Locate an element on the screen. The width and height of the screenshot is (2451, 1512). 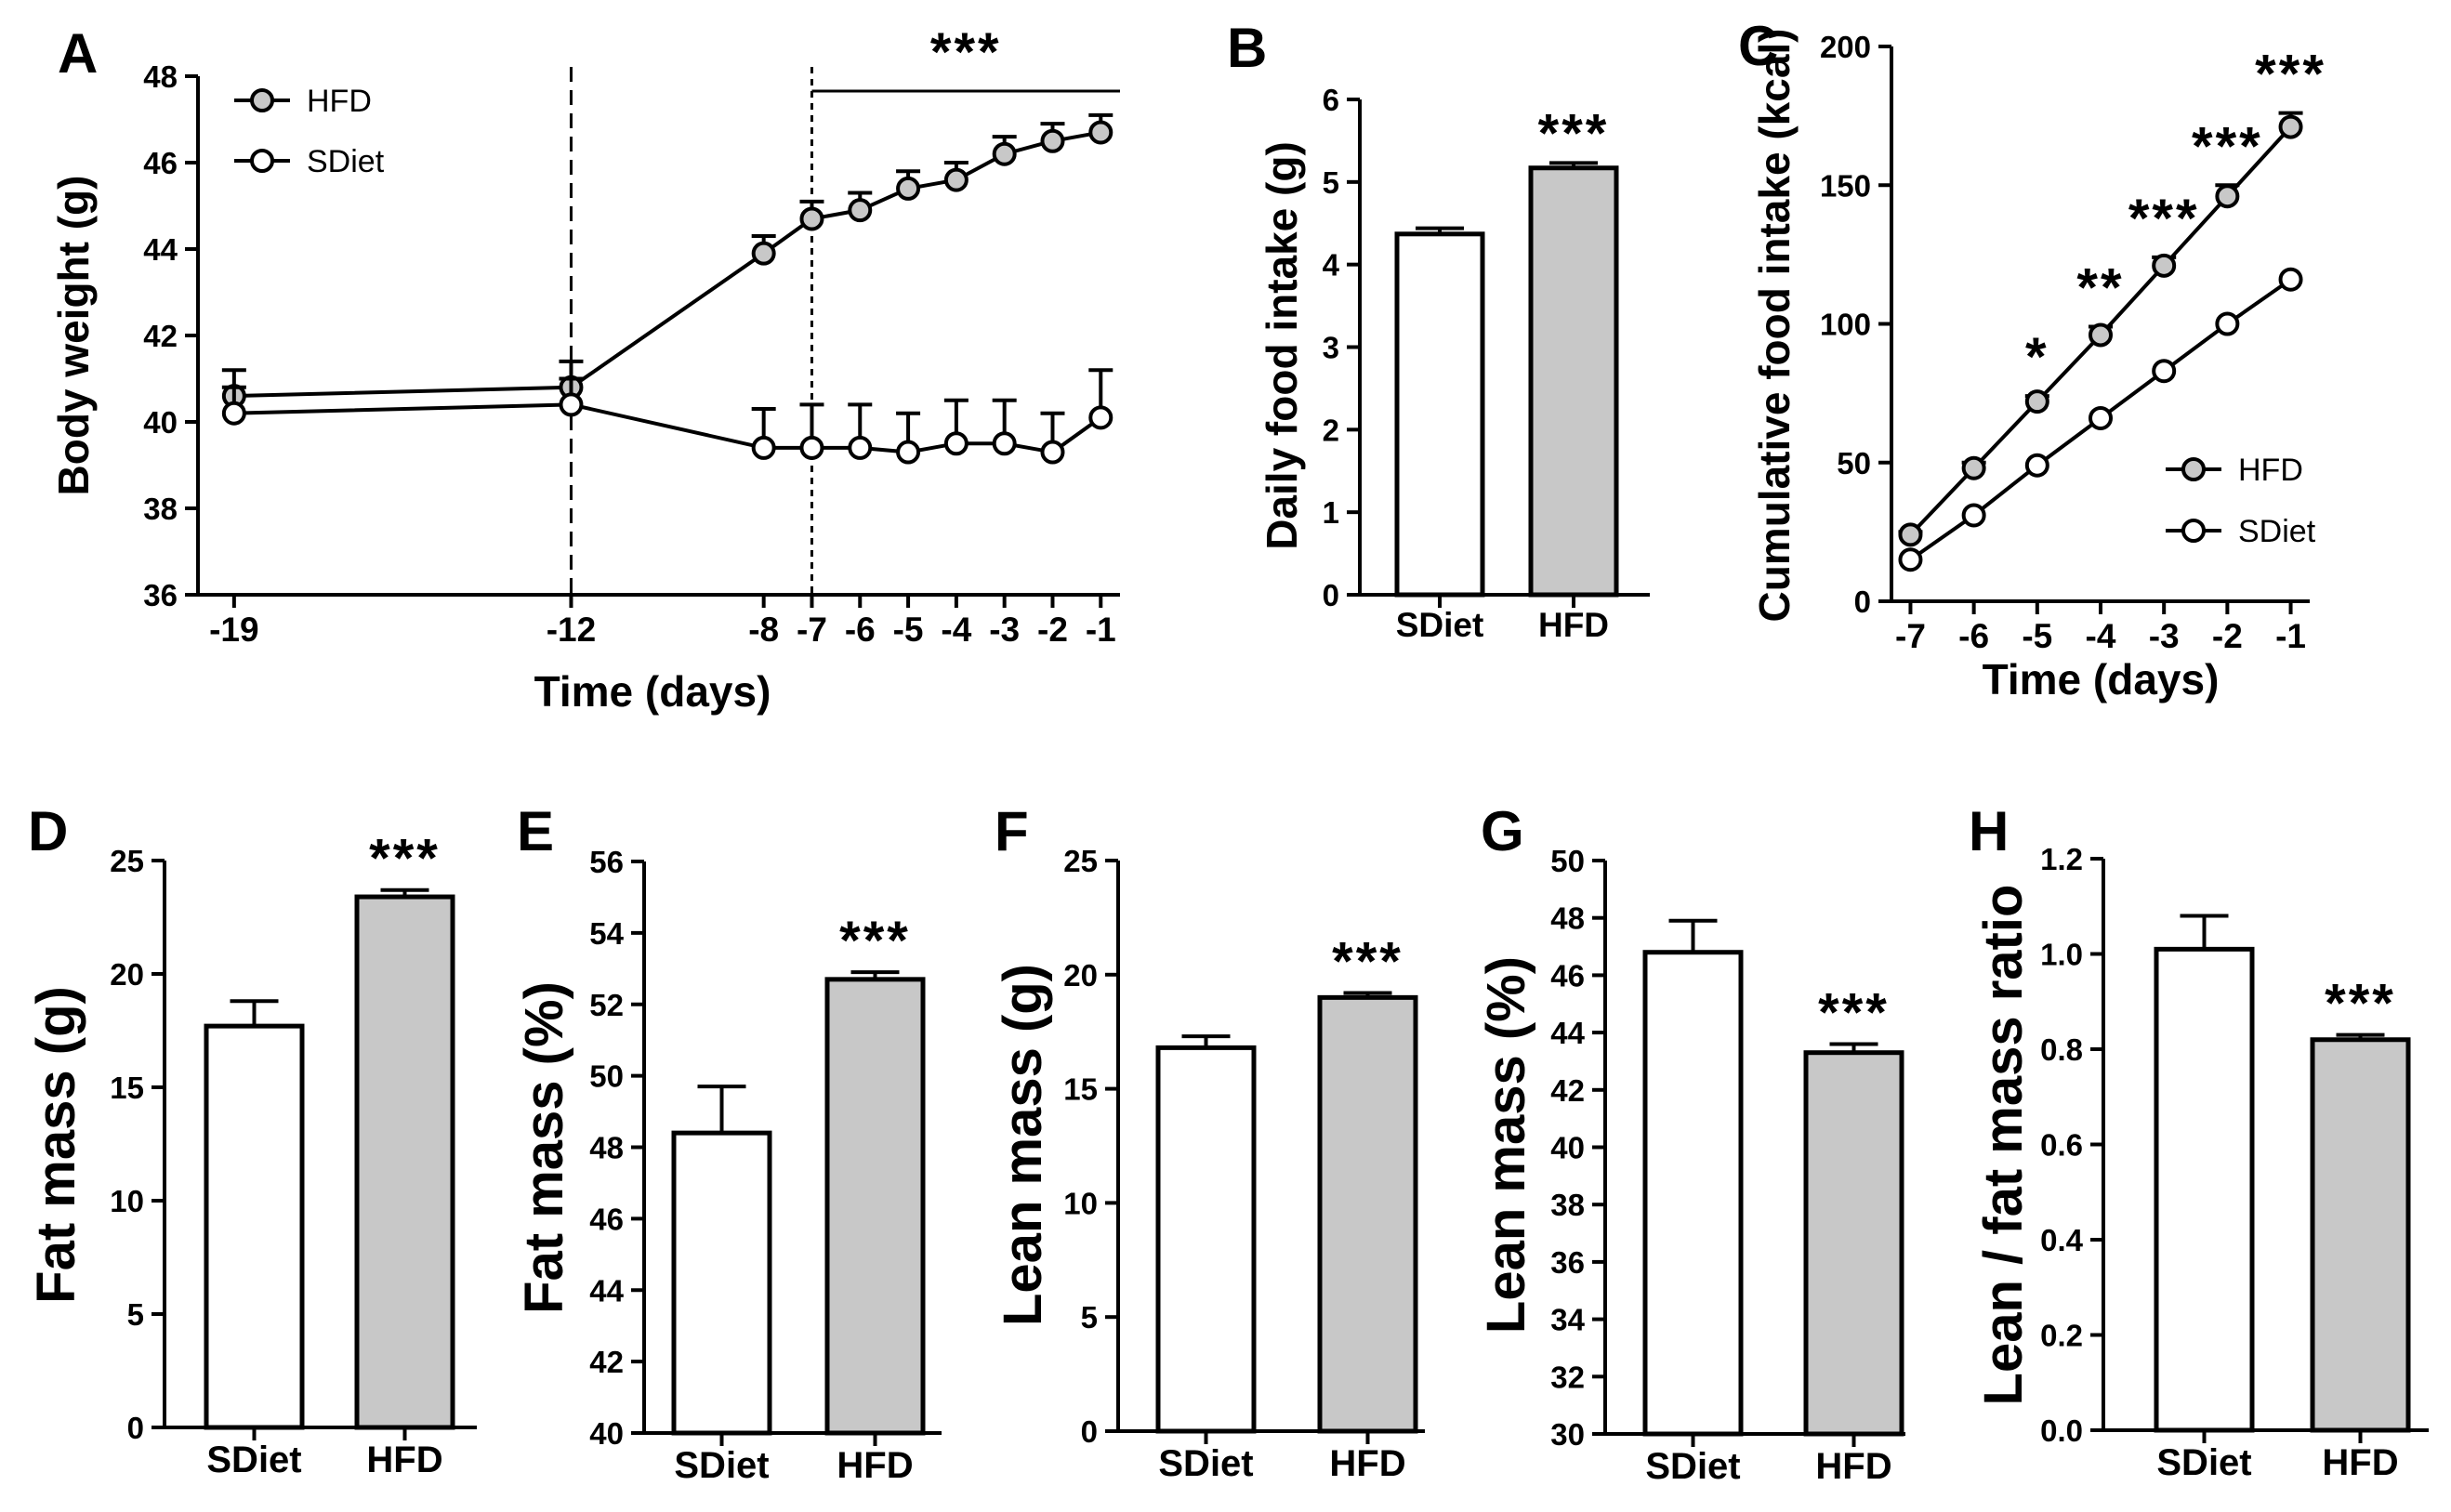
x-axis-title: Time (days) is located at coordinates (652, 692).